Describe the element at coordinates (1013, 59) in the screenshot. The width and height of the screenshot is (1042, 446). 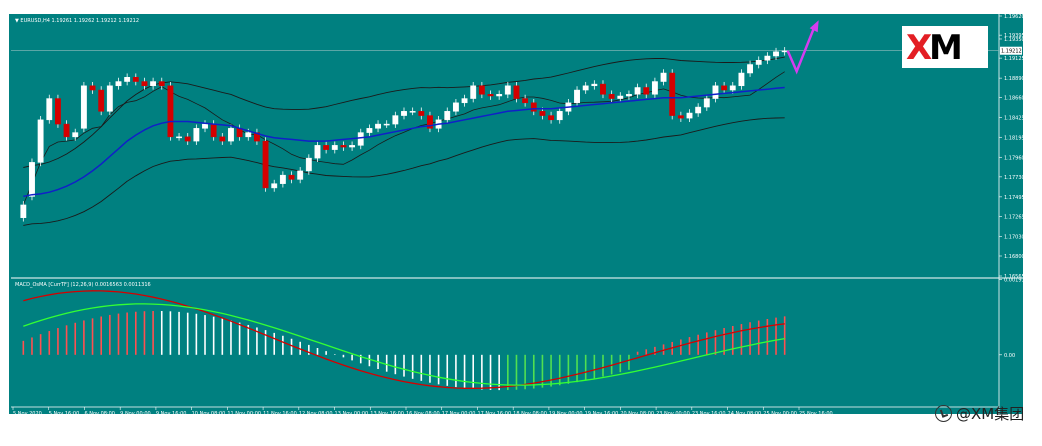
I see `y-tick-label: 1.19125` at that location.